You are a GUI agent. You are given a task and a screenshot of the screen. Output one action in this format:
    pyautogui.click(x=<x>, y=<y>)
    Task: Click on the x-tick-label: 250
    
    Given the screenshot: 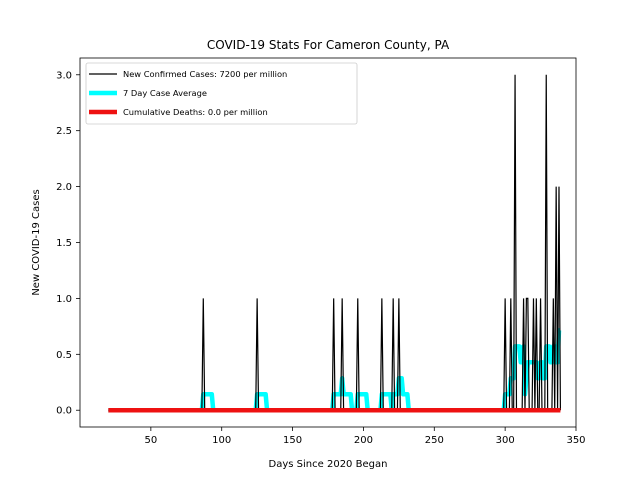 What is the action you would take?
    pyautogui.click(x=434, y=440)
    